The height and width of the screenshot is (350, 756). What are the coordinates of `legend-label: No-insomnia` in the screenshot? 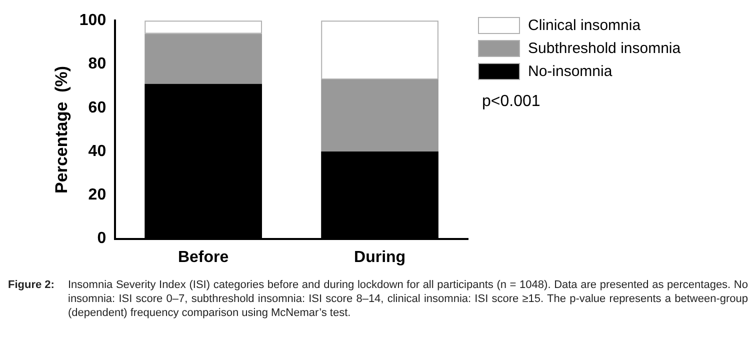 It's located at (570, 71).